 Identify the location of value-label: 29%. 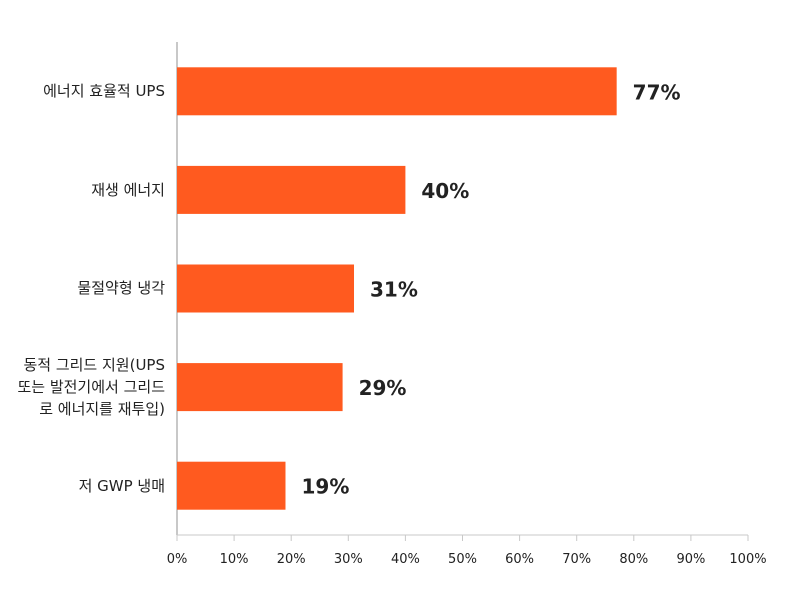
(383, 388).